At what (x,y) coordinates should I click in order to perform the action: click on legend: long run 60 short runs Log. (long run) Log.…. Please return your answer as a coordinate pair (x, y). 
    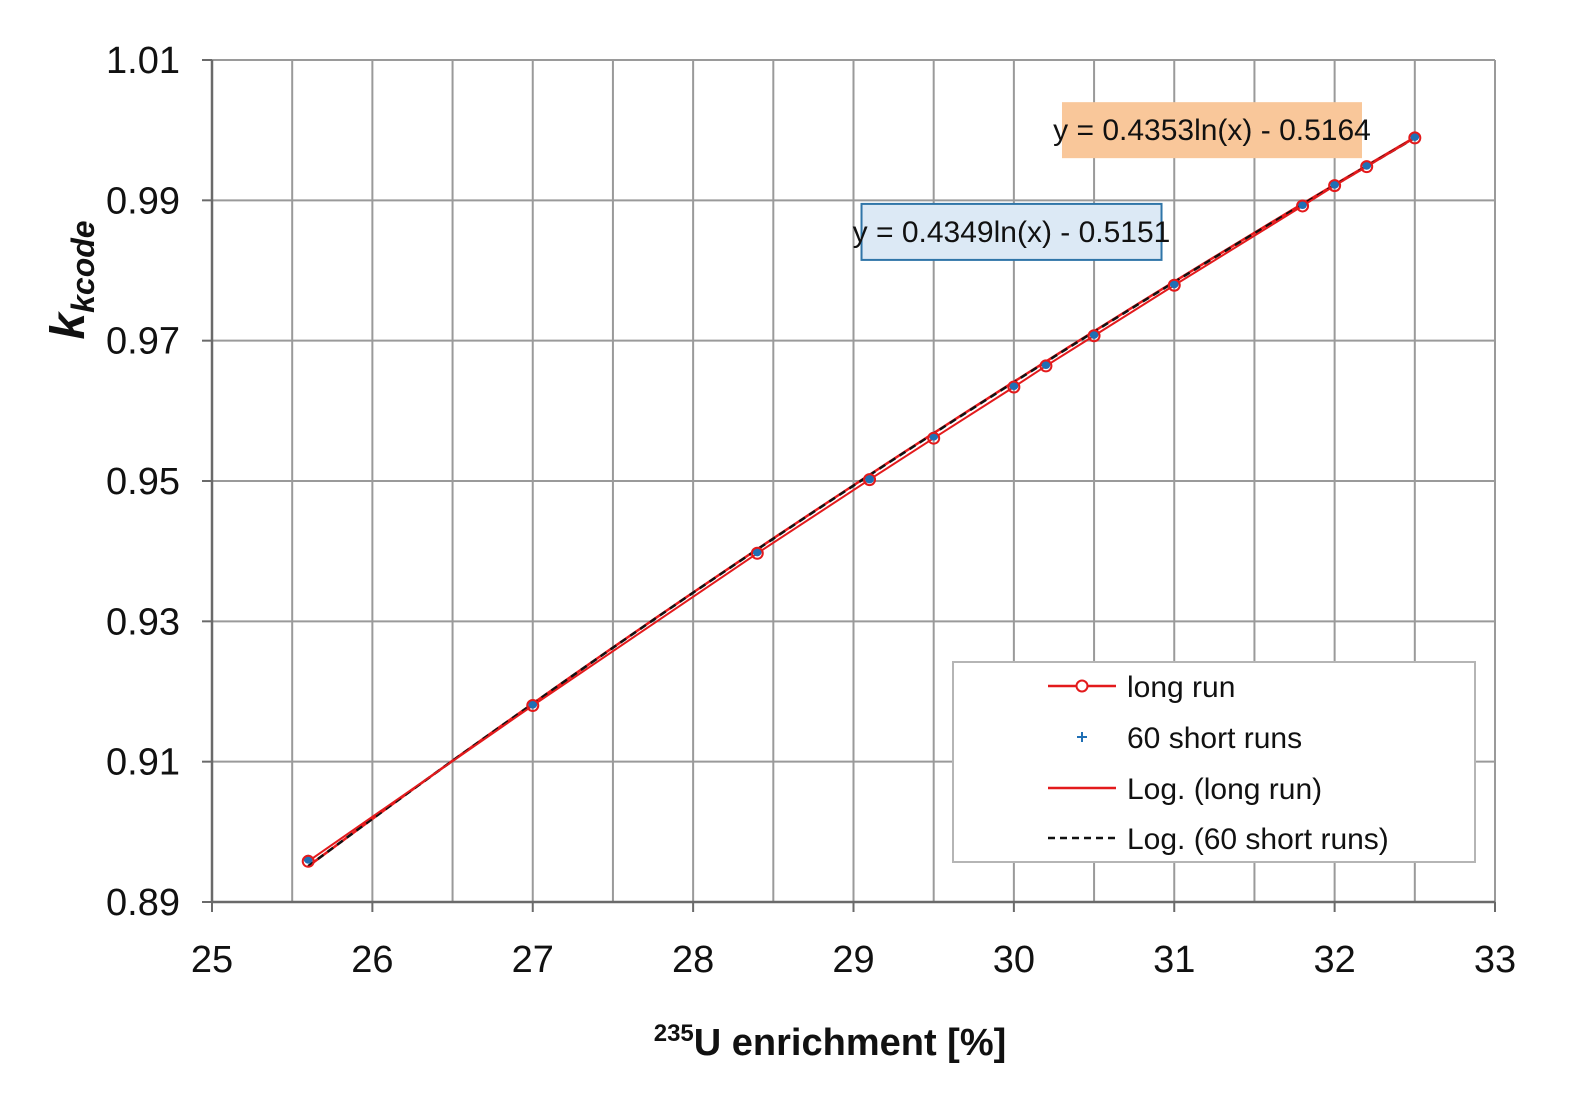
    Looking at the image, I should click on (1214, 762).